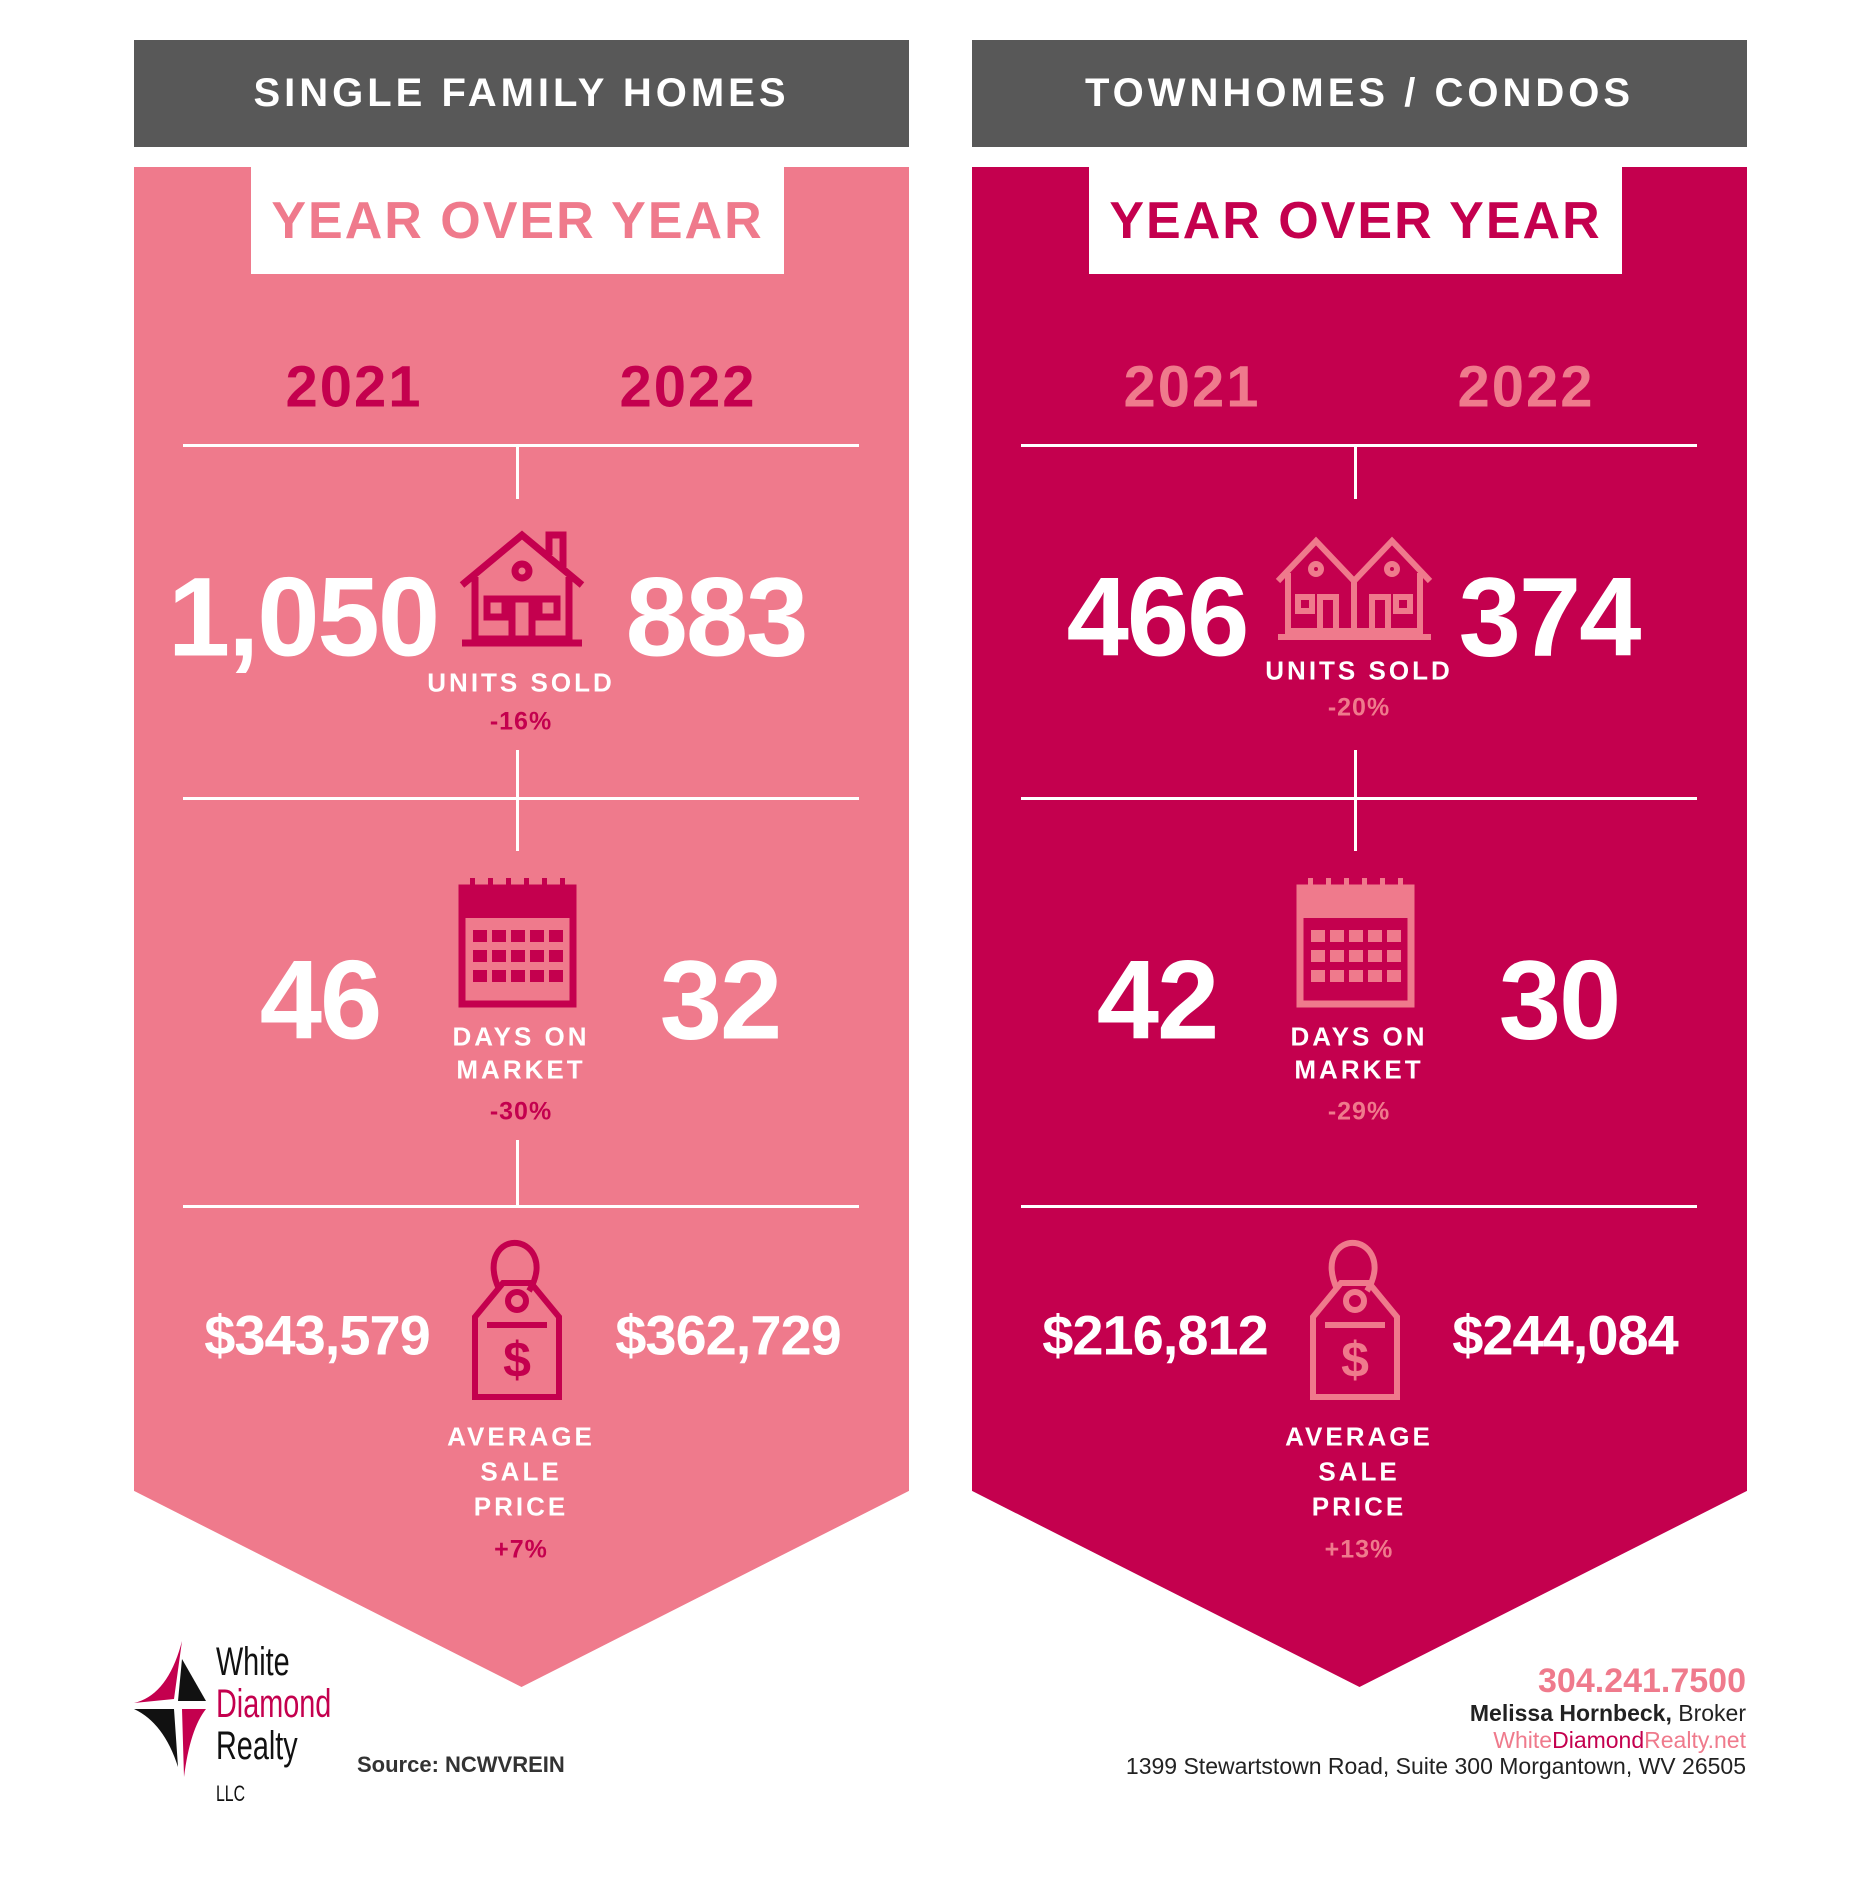 This screenshot has width=1876, height=1893. Describe the element at coordinates (257, 1746) in the screenshot. I see `logo-line-realty: Realty` at that location.